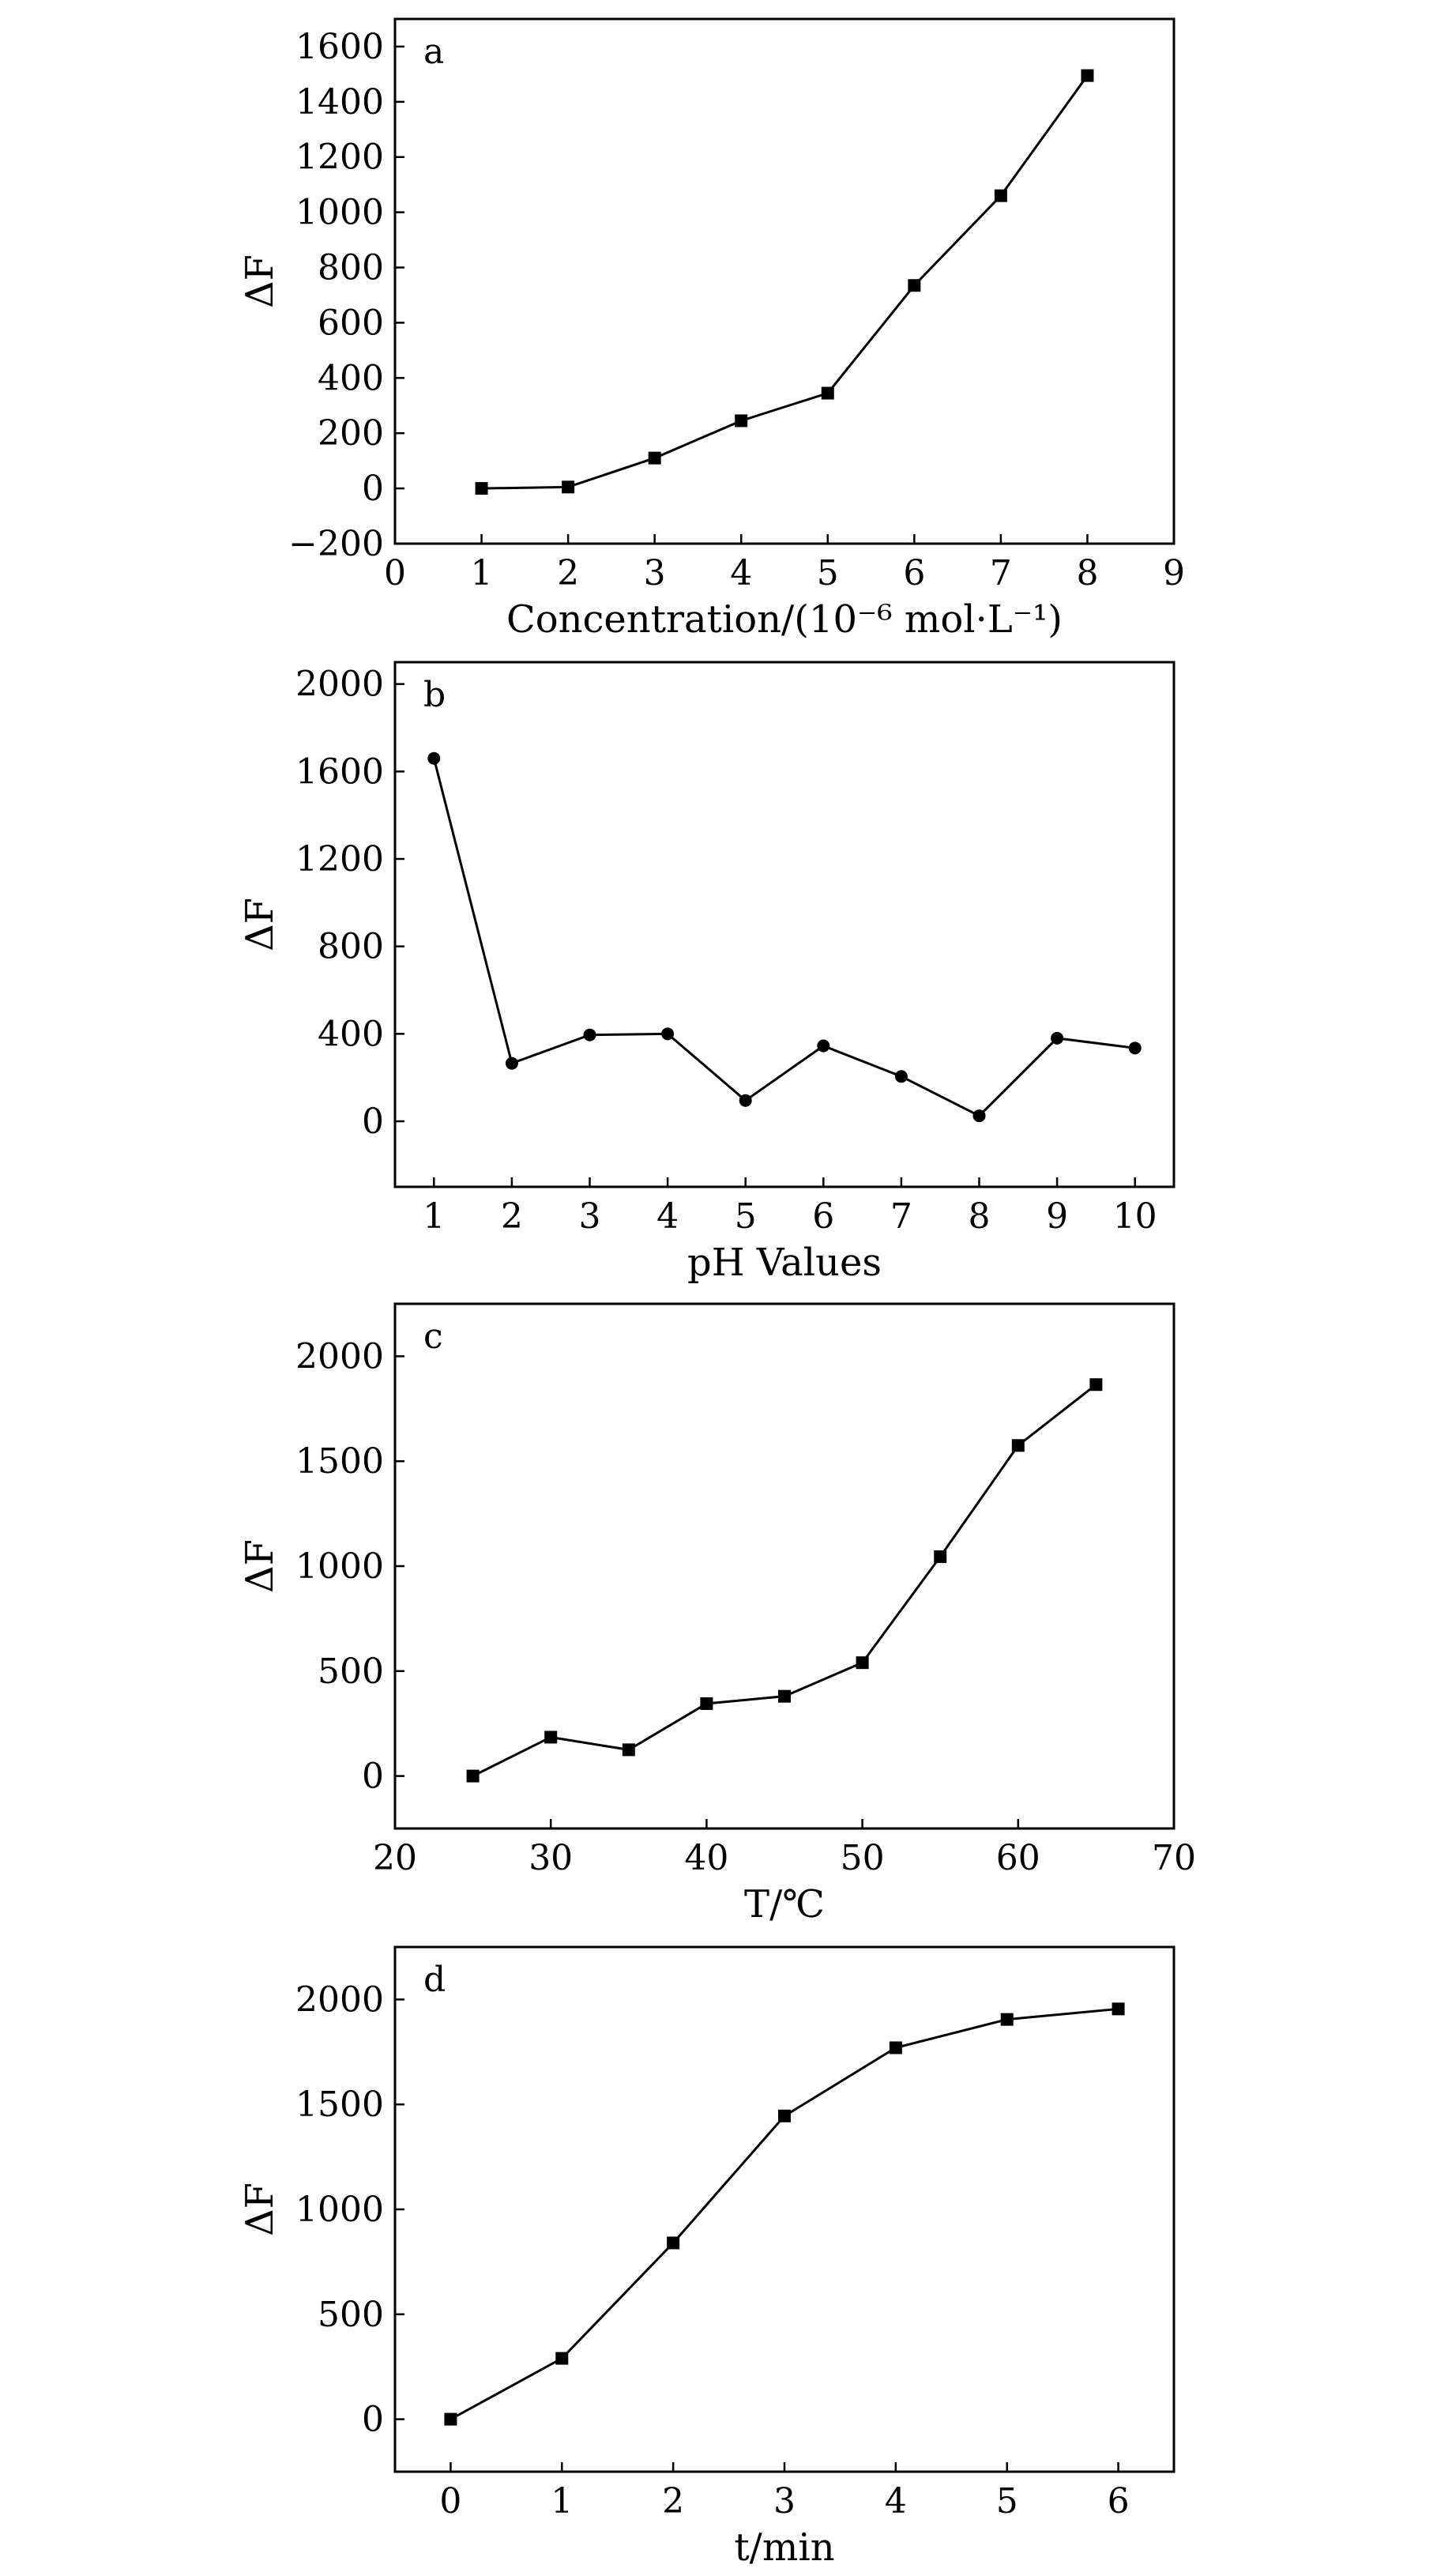 Image resolution: width=1437 pixels, height=2576 pixels. Describe the element at coordinates (433, 1336) in the screenshot. I see `panel-letter: c` at that location.